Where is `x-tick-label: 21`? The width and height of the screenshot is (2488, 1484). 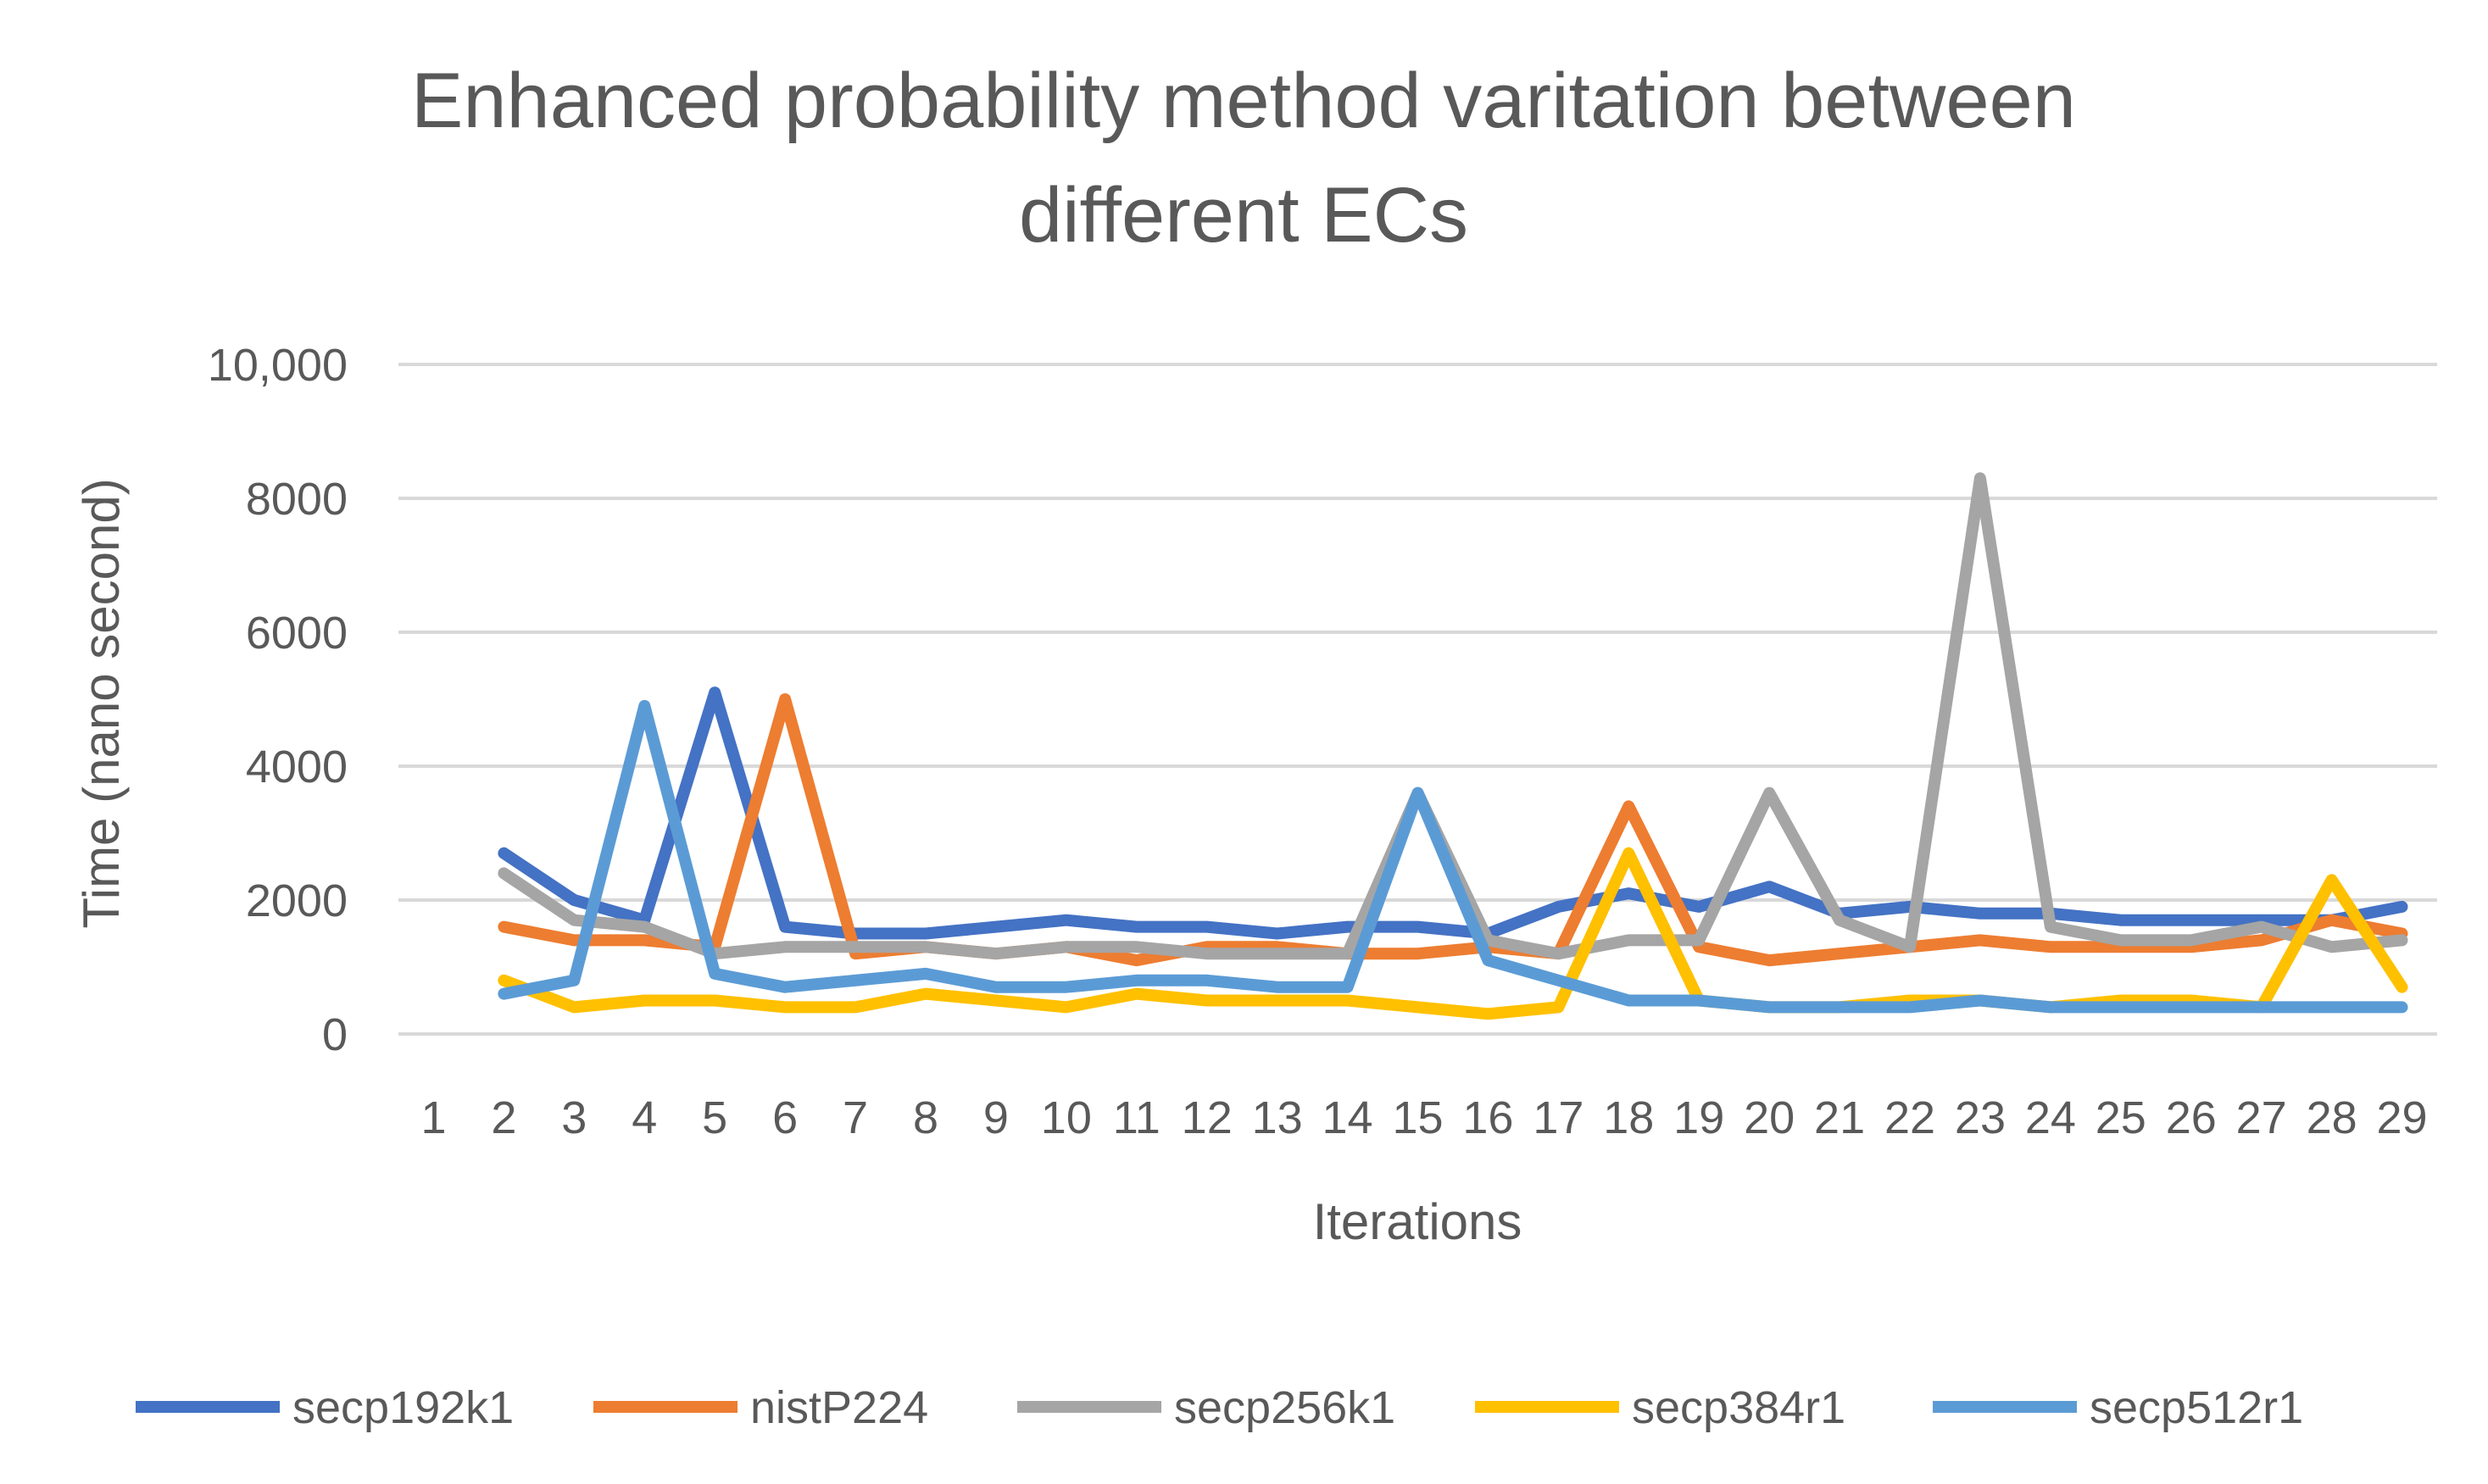
x-tick-label: 21 is located at coordinates (1839, 1118).